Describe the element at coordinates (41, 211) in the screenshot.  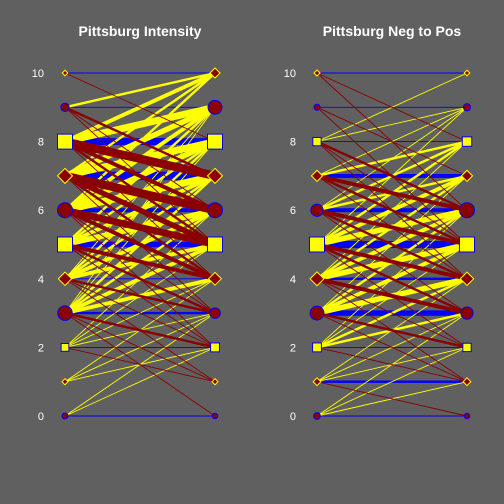
I see `y-tick-label: 6` at that location.